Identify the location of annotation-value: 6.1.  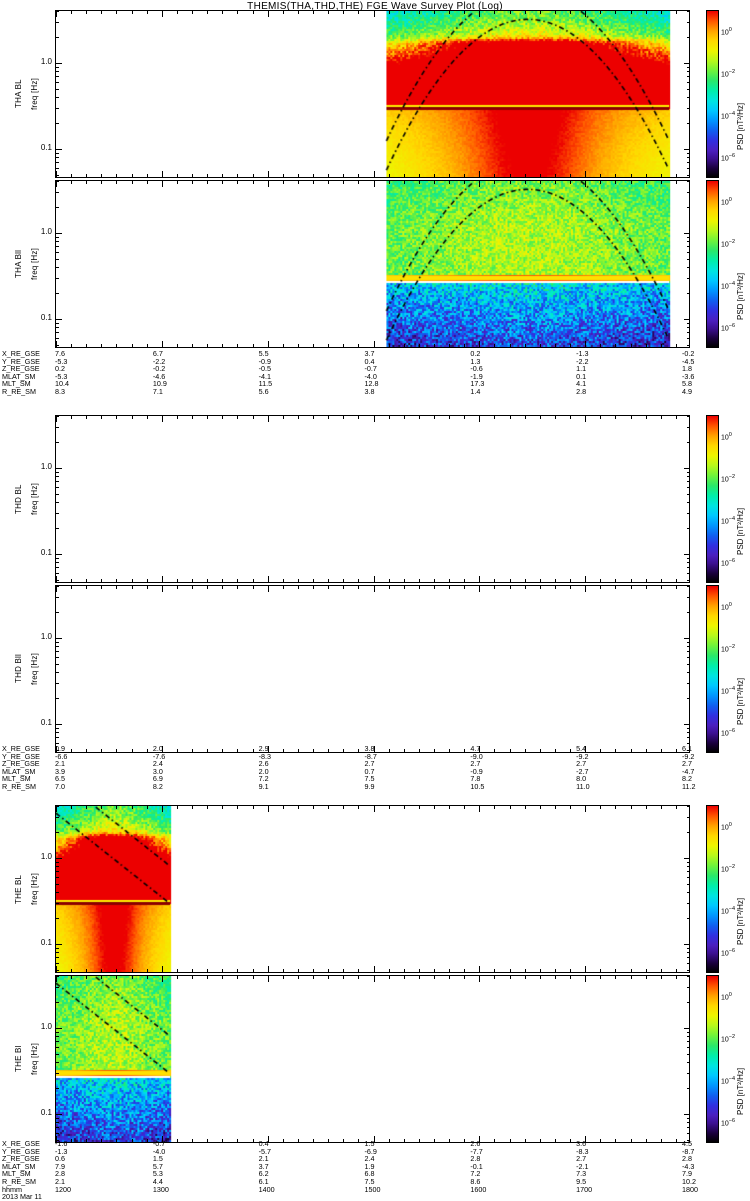
(263, 1181).